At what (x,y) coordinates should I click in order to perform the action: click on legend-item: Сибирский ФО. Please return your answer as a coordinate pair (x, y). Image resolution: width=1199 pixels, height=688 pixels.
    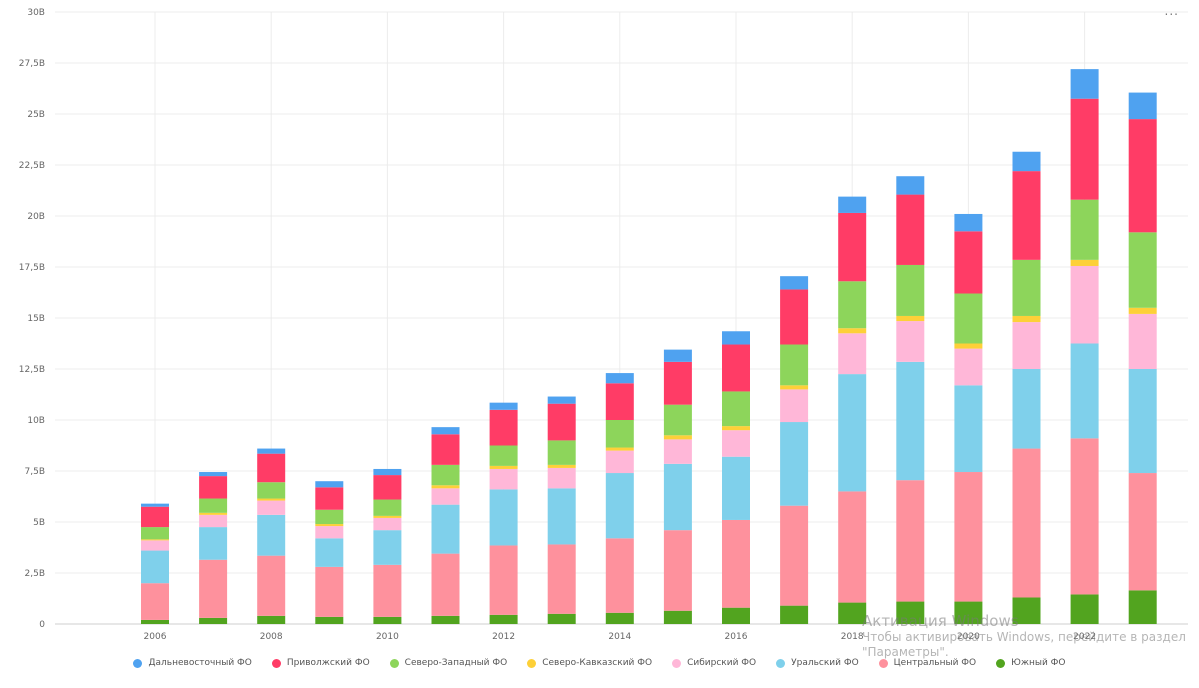
    Looking at the image, I should click on (714, 663).